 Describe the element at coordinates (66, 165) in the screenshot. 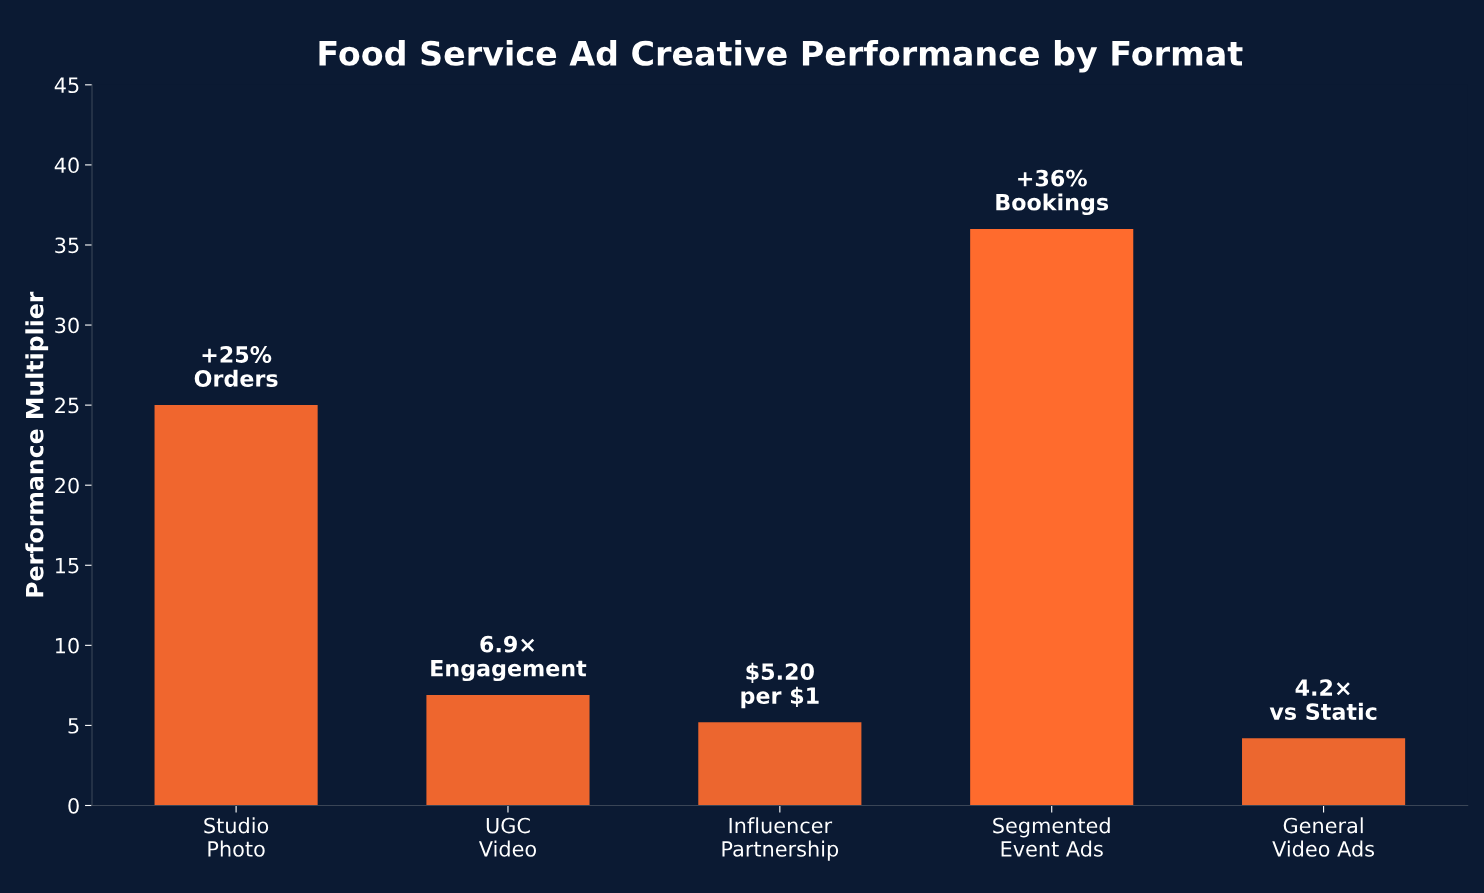

I see `y-tick-label: 40` at that location.